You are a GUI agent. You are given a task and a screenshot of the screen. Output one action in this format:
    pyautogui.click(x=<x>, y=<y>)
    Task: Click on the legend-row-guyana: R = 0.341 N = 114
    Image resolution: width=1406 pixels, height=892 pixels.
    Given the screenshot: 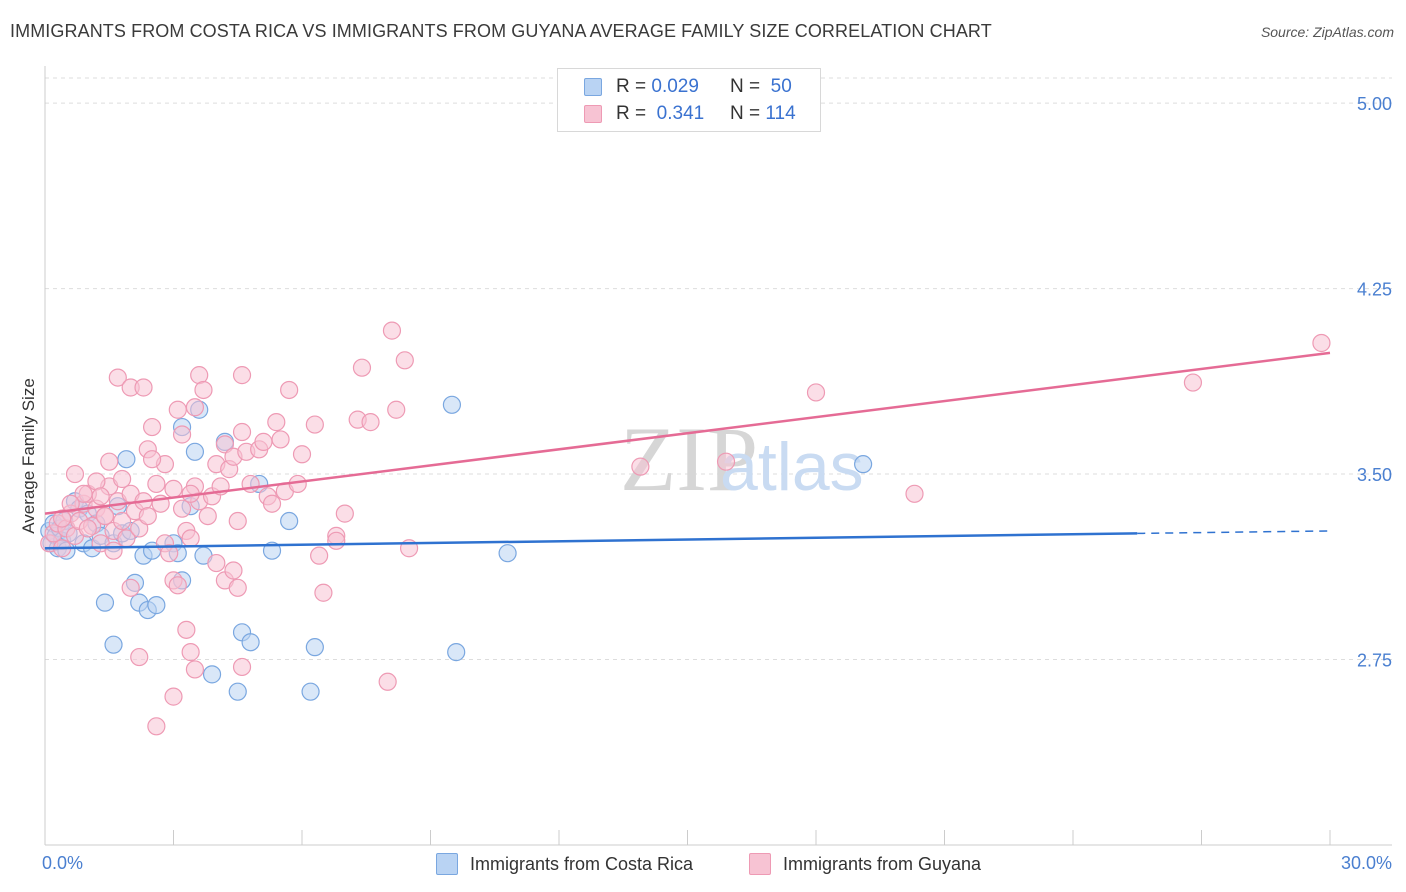 What is the action you would take?
    pyautogui.click(x=690, y=114)
    